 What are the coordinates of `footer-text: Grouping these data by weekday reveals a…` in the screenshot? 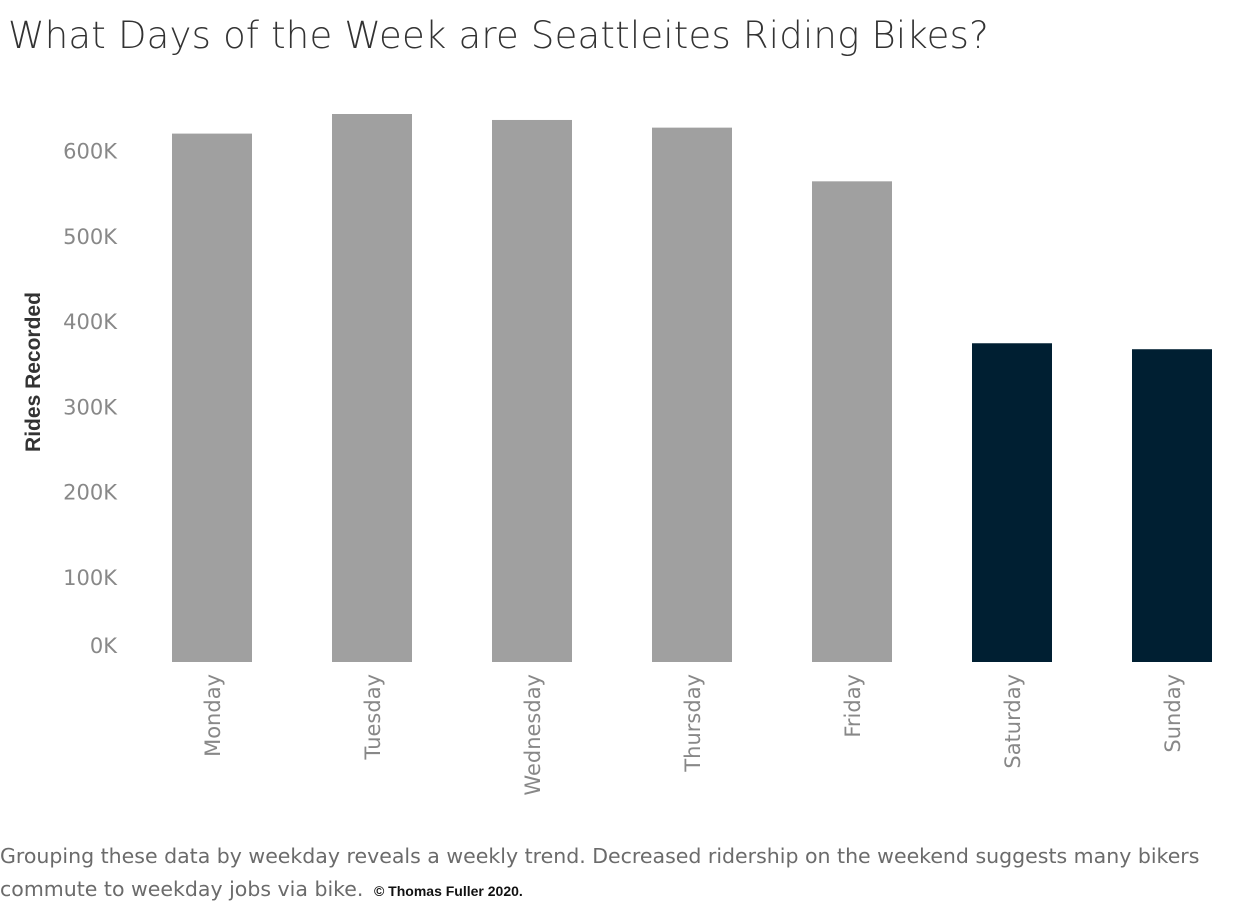 It's located at (600, 872).